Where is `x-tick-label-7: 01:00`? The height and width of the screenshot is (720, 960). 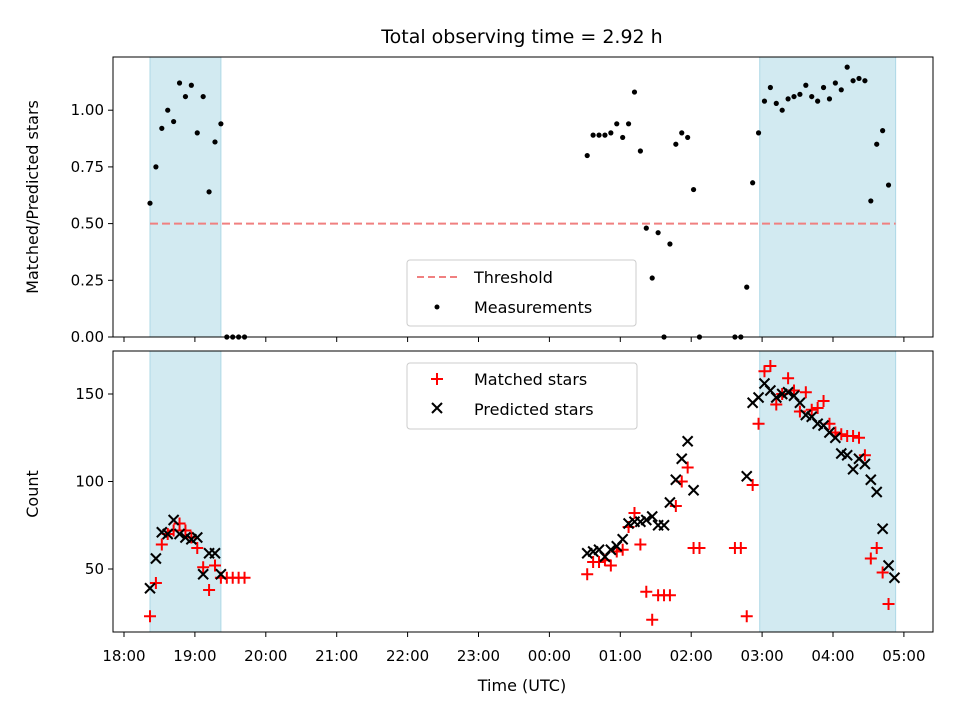
x-tick-label-7: 01:00 is located at coordinates (620, 656).